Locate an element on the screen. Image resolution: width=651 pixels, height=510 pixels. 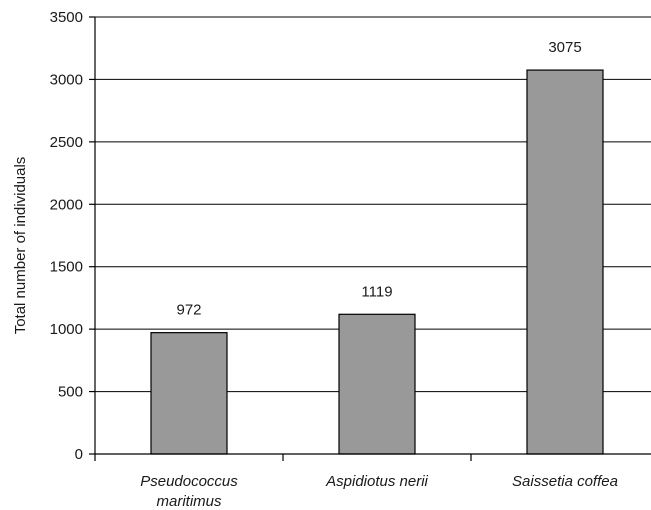
y-tick-label: 500 is located at coordinates (70, 392).